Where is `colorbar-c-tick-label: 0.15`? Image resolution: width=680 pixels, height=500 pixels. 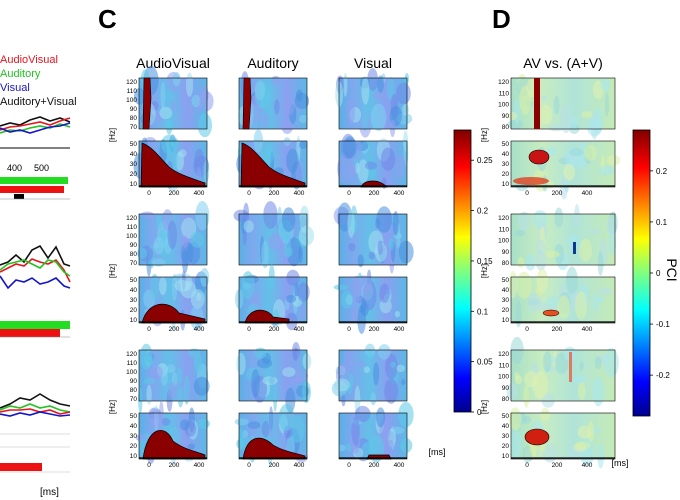 colorbar-c-tick-label: 0.15 is located at coordinates (485, 261).